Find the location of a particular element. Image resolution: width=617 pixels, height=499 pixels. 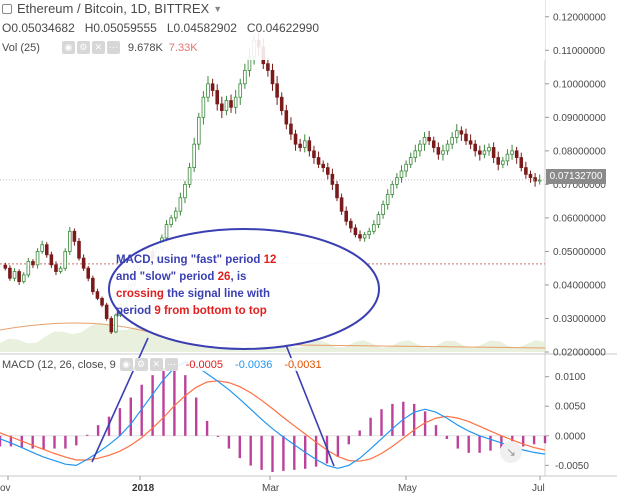

price-tick-label: 0.10000000 is located at coordinates (579, 84).